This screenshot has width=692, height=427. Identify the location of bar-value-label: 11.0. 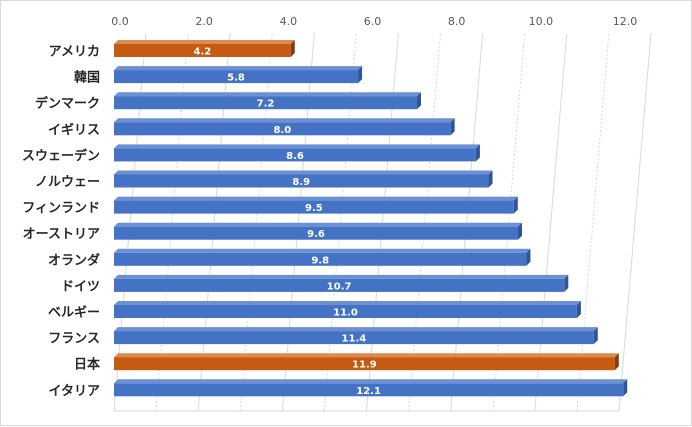
(345, 313).